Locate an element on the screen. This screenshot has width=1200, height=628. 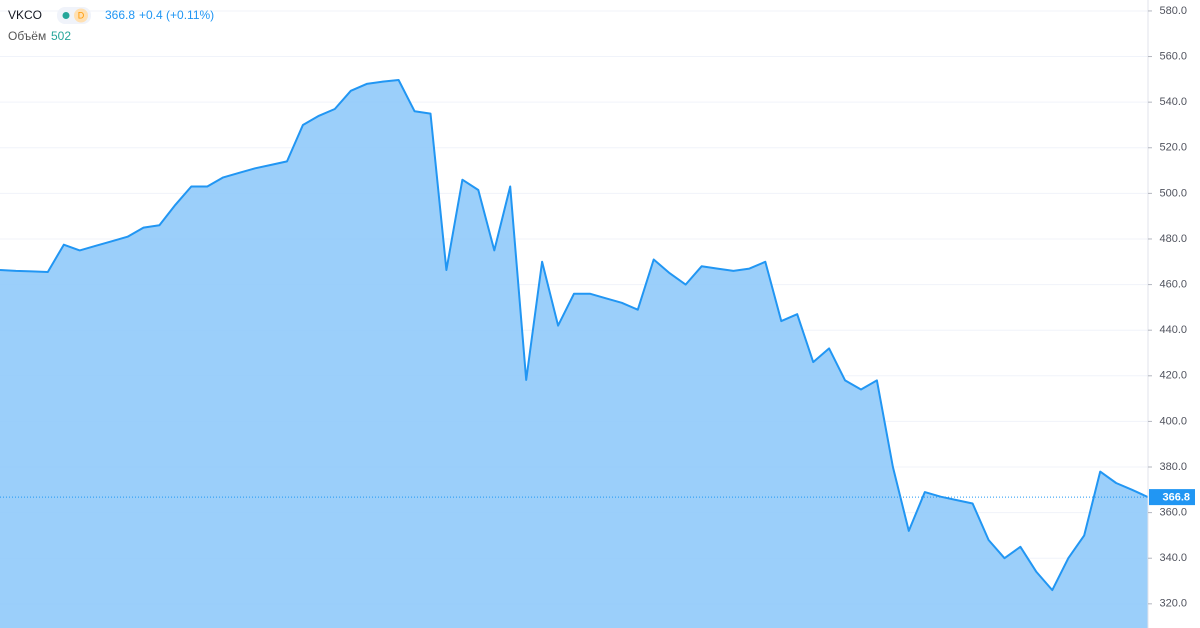
y-tick-label: 540.0 is located at coordinates (1173, 102).